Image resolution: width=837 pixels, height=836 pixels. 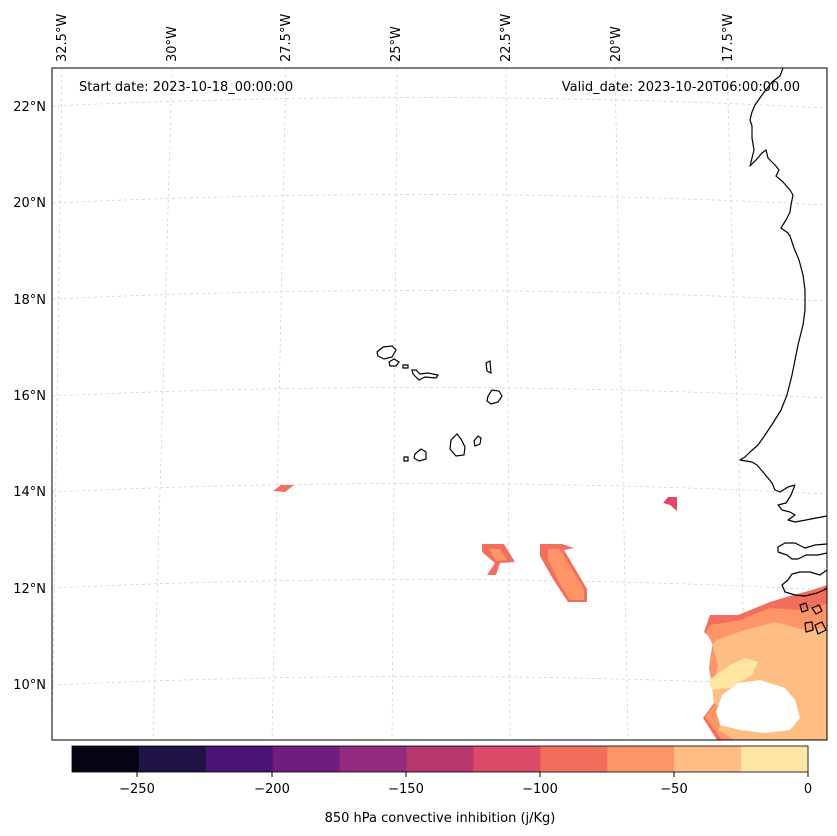 I want to click on lon-label: 17.5°W, so click(x=728, y=38).